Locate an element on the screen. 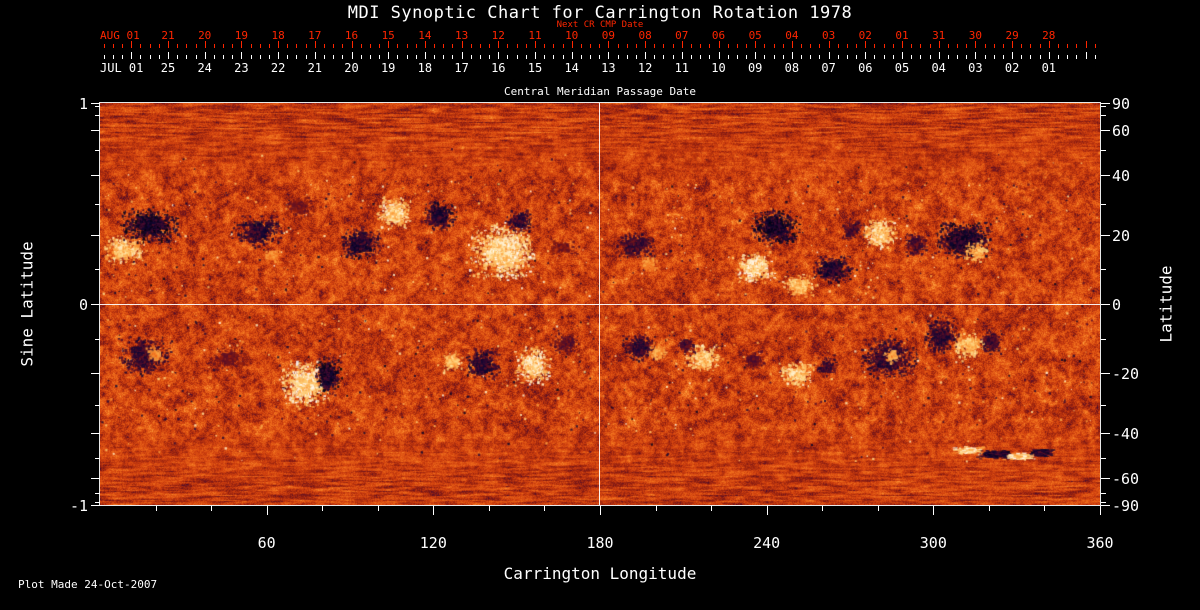  cmp-day-label: 01 is located at coordinates (1049, 68).